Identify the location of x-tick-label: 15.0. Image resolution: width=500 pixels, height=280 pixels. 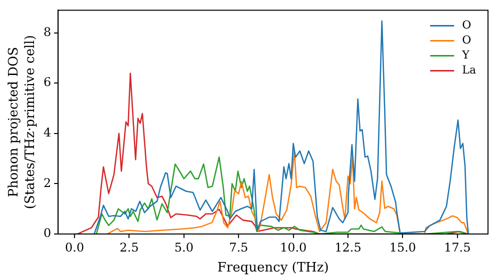
(402, 247).